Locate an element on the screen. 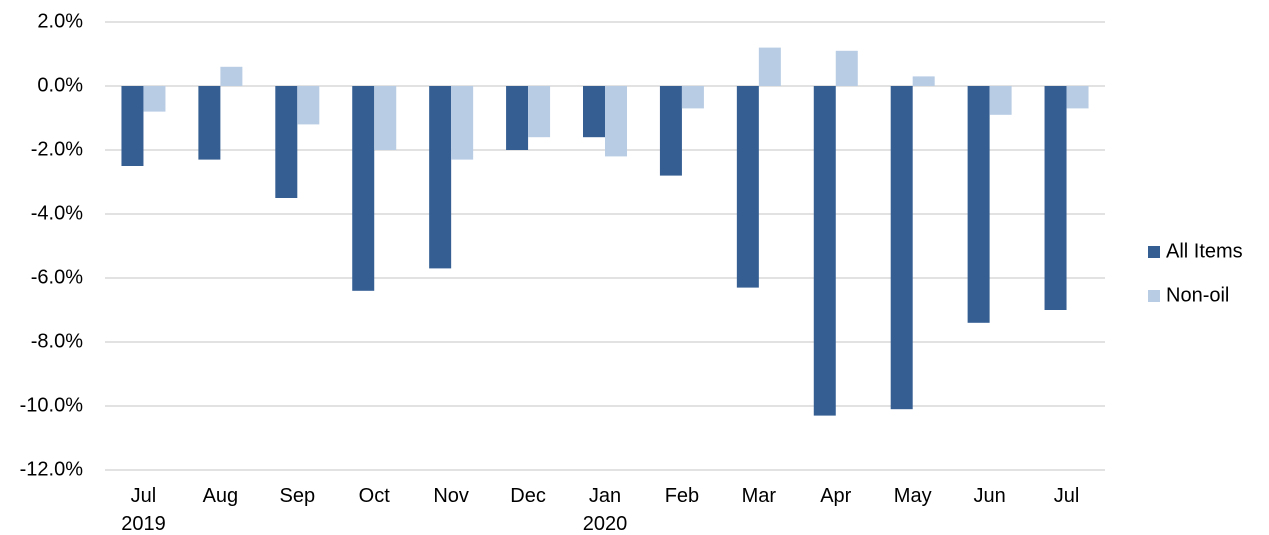 The height and width of the screenshot is (535, 1269). x-tick-label: Jan 2020 is located at coordinates (605, 510).